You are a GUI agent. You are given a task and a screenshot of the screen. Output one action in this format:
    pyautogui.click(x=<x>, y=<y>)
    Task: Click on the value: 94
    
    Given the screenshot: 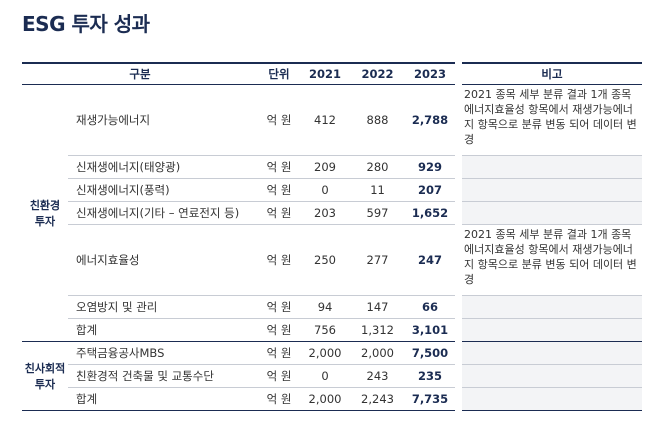 What is the action you would take?
    pyautogui.click(x=325, y=307)
    